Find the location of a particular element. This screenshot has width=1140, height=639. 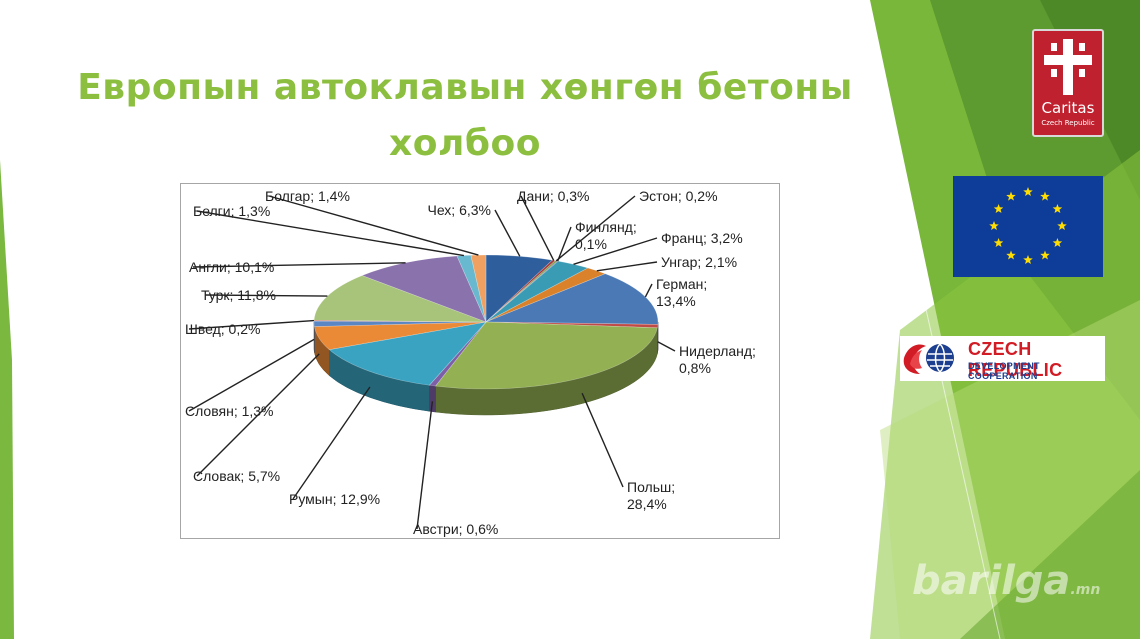

pie-label-нидерланд: Нидерланд; 0,8% is located at coordinates (717, 359).